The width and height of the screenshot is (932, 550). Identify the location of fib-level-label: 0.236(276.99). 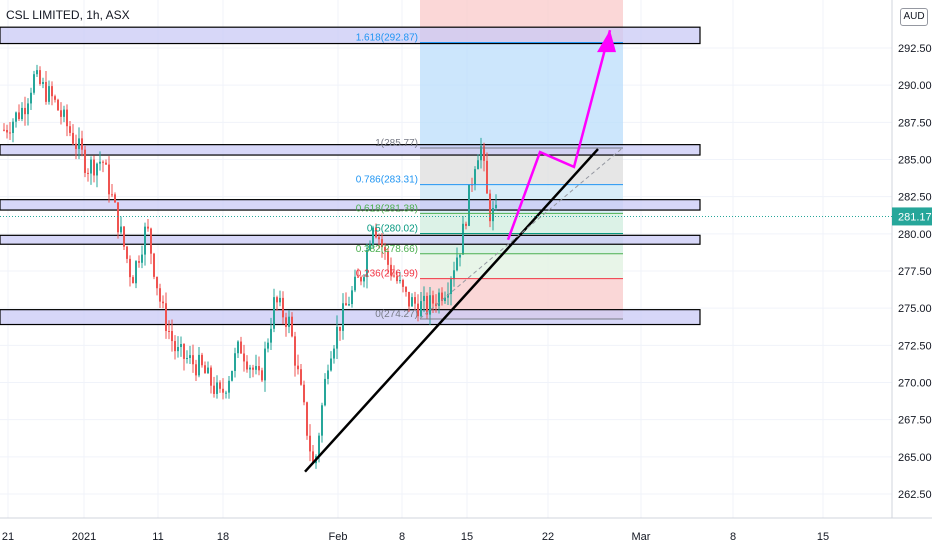
(387, 274).